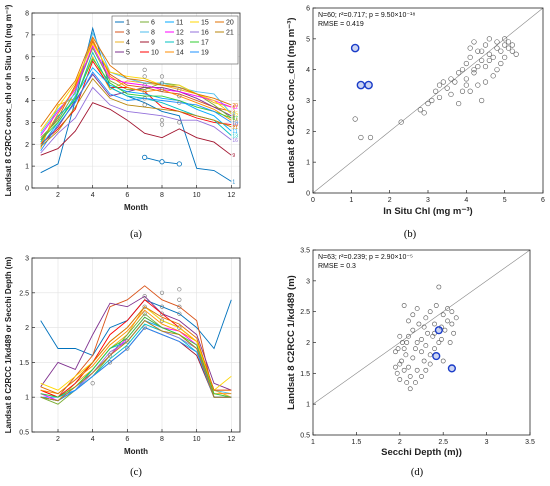  Describe the element at coordinates (235, 137) in the screenshot. I see `series-end-label: 13` at that location.